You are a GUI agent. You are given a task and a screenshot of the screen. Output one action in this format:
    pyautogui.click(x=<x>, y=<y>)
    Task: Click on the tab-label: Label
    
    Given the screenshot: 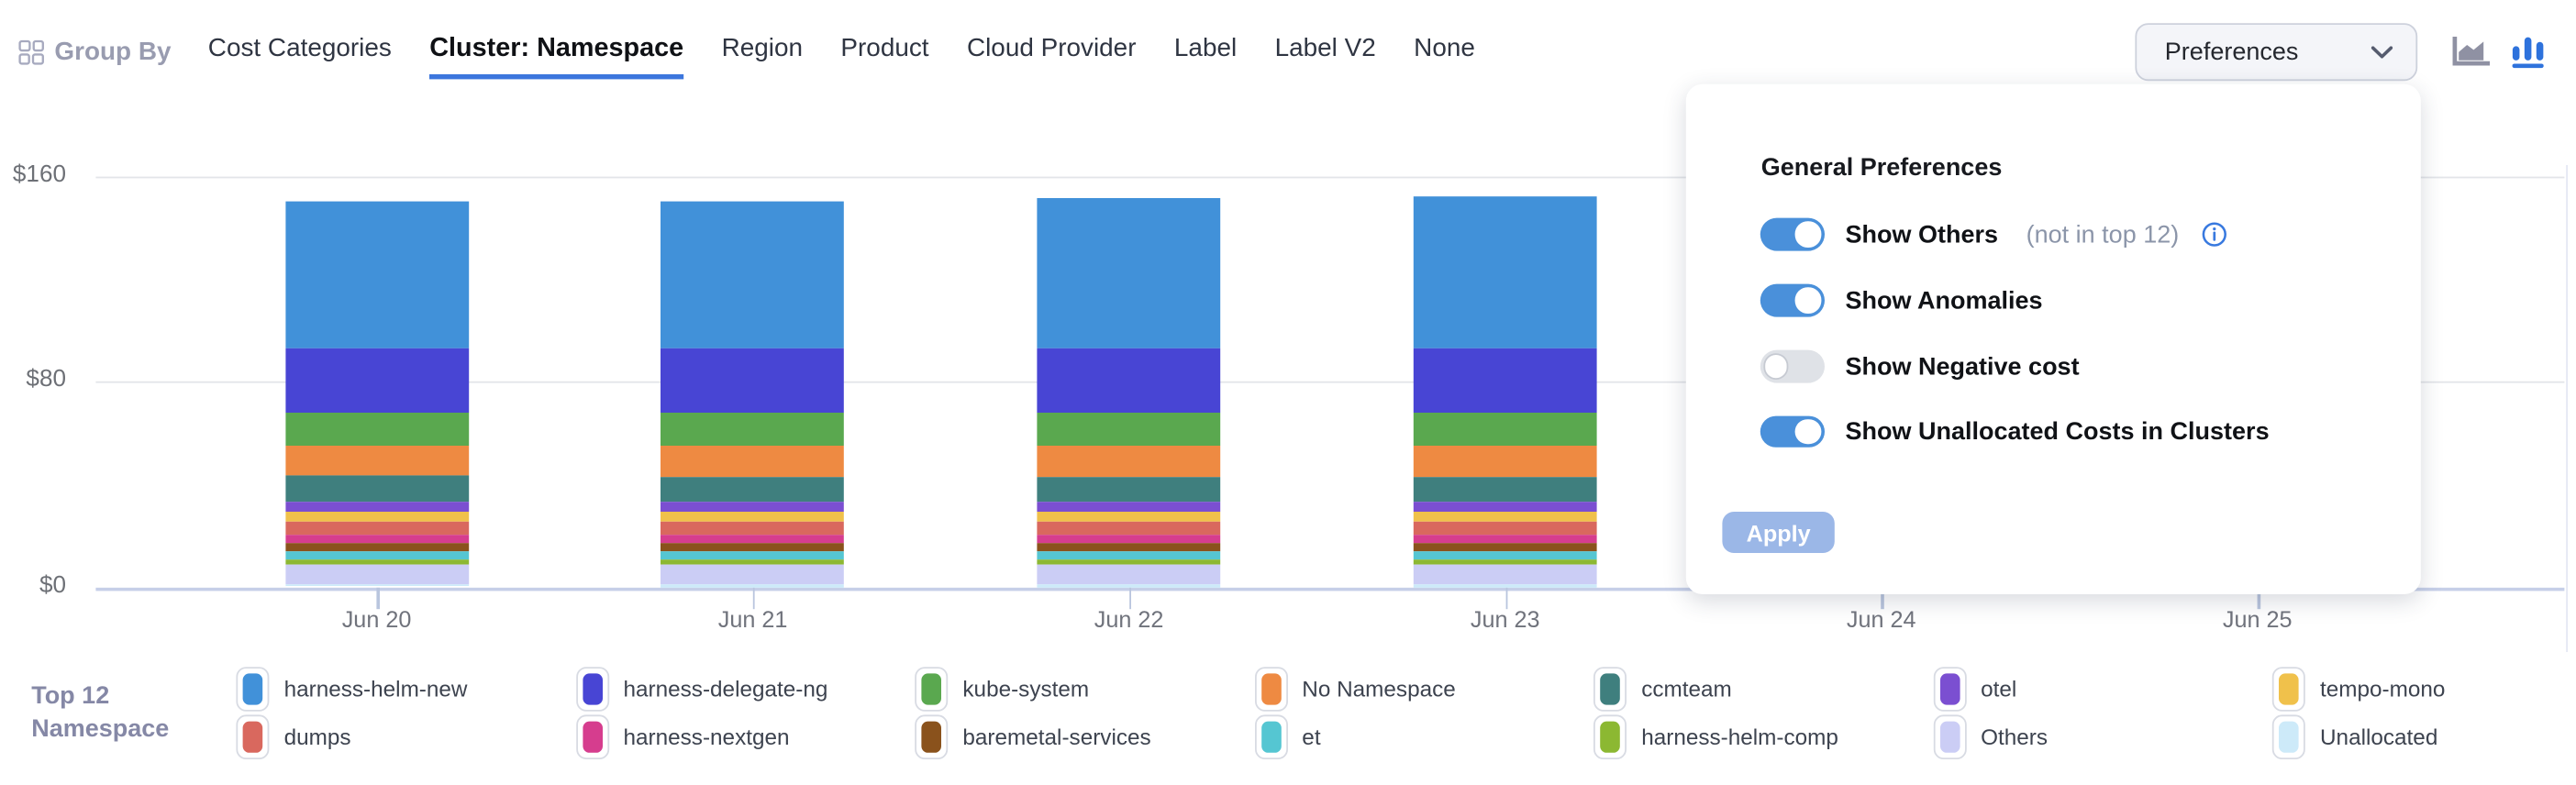 What is the action you would take?
    pyautogui.click(x=1205, y=48)
    